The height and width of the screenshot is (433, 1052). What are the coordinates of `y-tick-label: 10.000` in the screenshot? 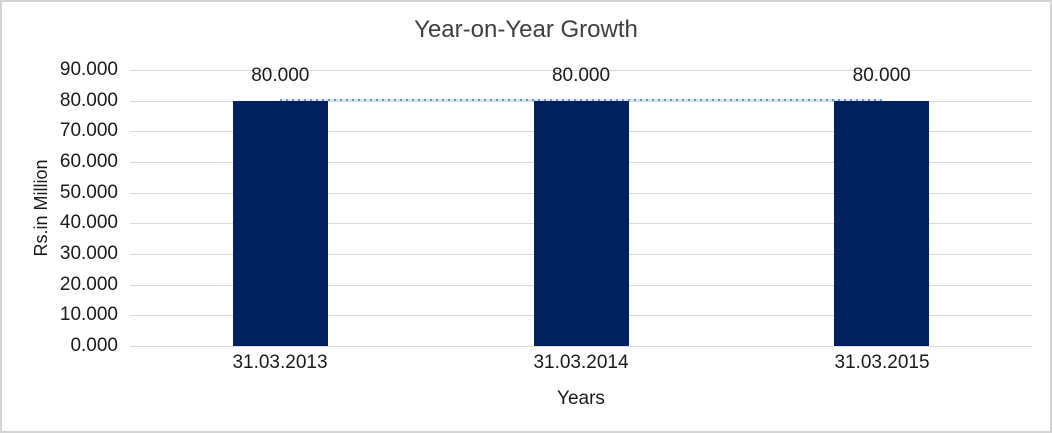 It's located at (88, 314).